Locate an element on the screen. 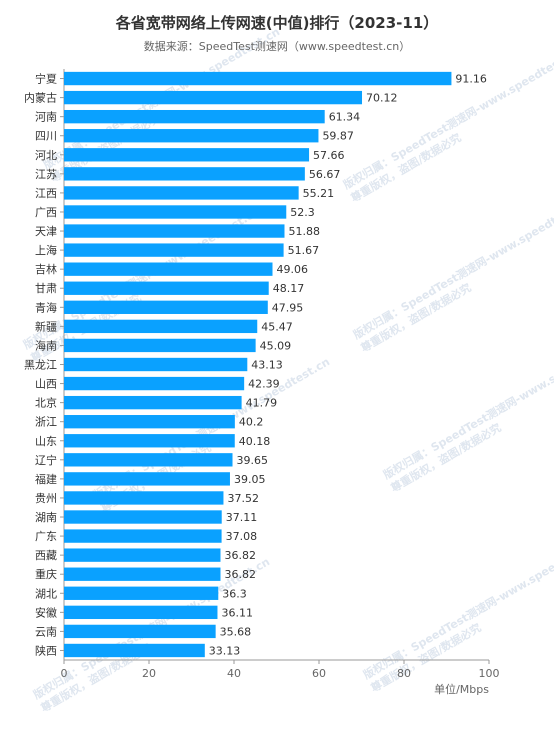  category-label: 江苏 is located at coordinates (46, 174).